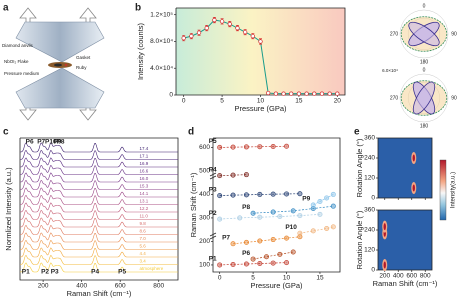  Describe the element at coordinates (22, 73) in the screenshot. I see `diagram-label: Pressure medium` at that location.